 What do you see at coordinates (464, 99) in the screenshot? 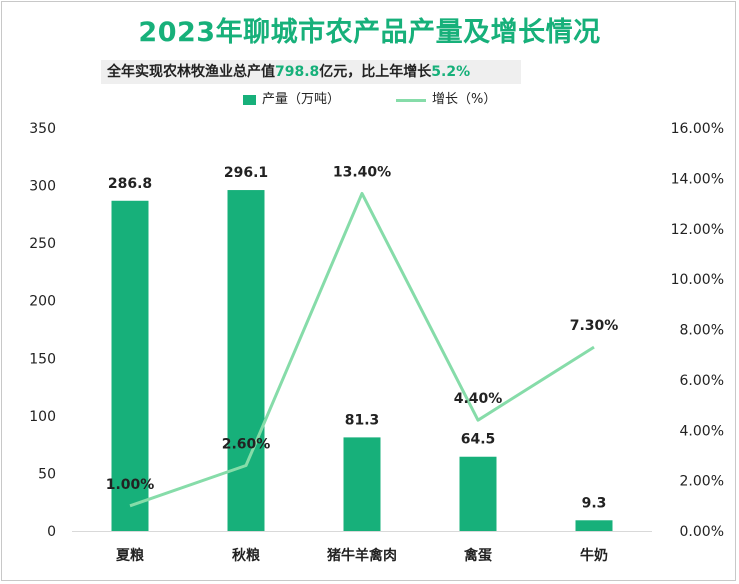
I see `legend-line-label: 增长（%）` at bounding box center [464, 99].